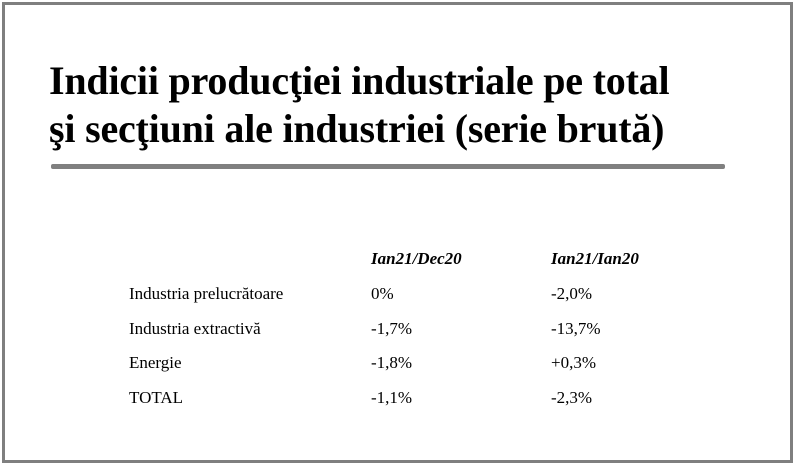  Describe the element at coordinates (359, 80) in the screenshot. I see `title-line-1: Indicii producţiei industriale pe total` at that location.